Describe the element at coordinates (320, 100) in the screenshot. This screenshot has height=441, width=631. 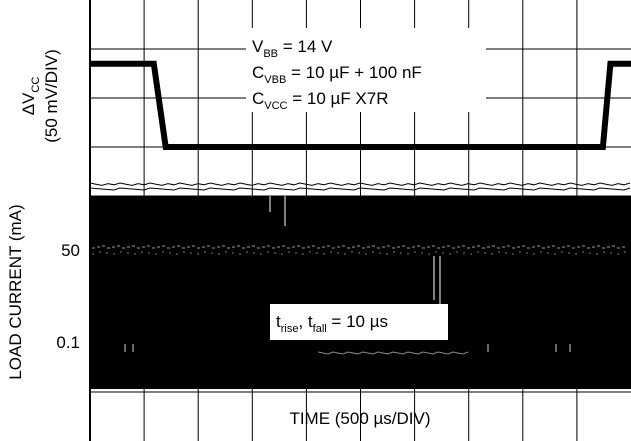
I see `condition-cvcc: CVCC = 10 µF X7R` at that location.